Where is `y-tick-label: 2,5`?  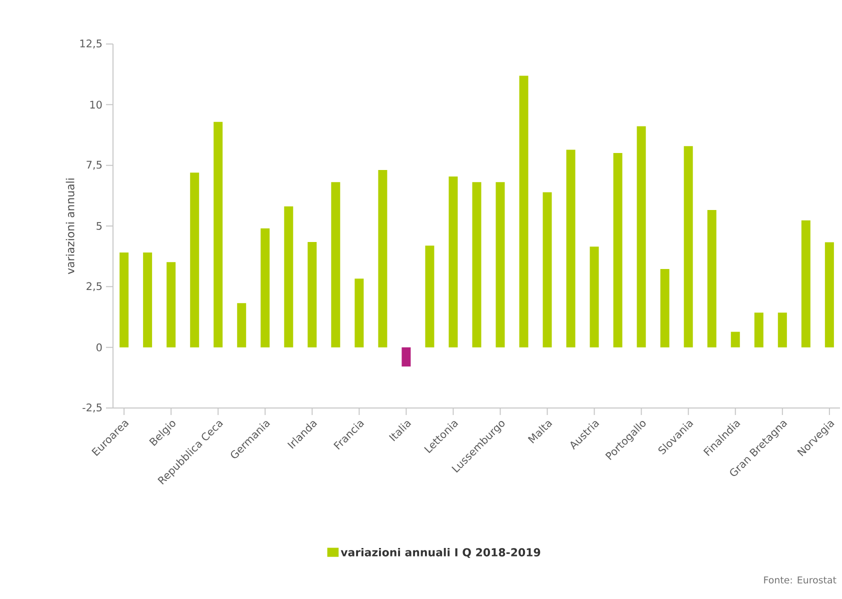
y-tick-label: 2,5 is located at coordinates (94, 287).